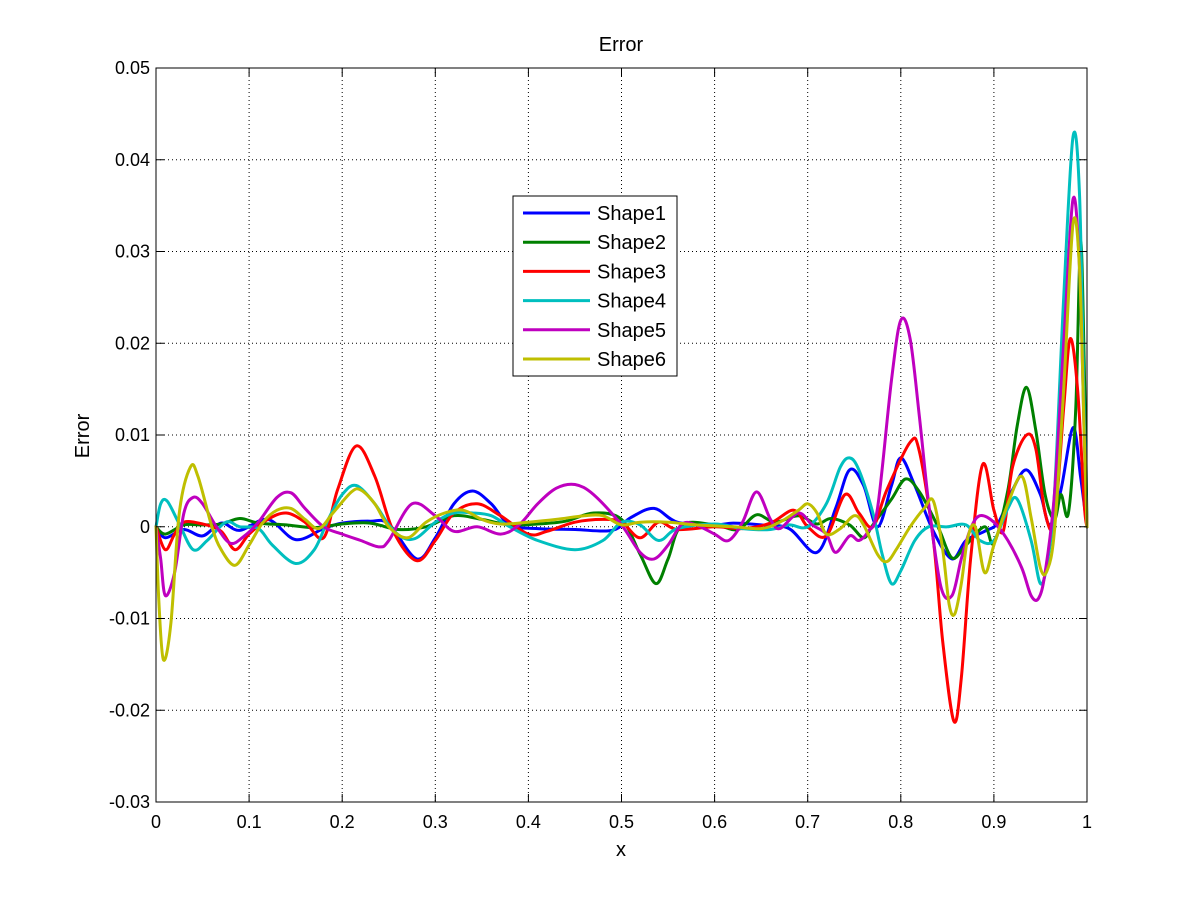 The width and height of the screenshot is (1201, 901). I want to click on legend-label-shape5: Shape5, so click(631, 331).